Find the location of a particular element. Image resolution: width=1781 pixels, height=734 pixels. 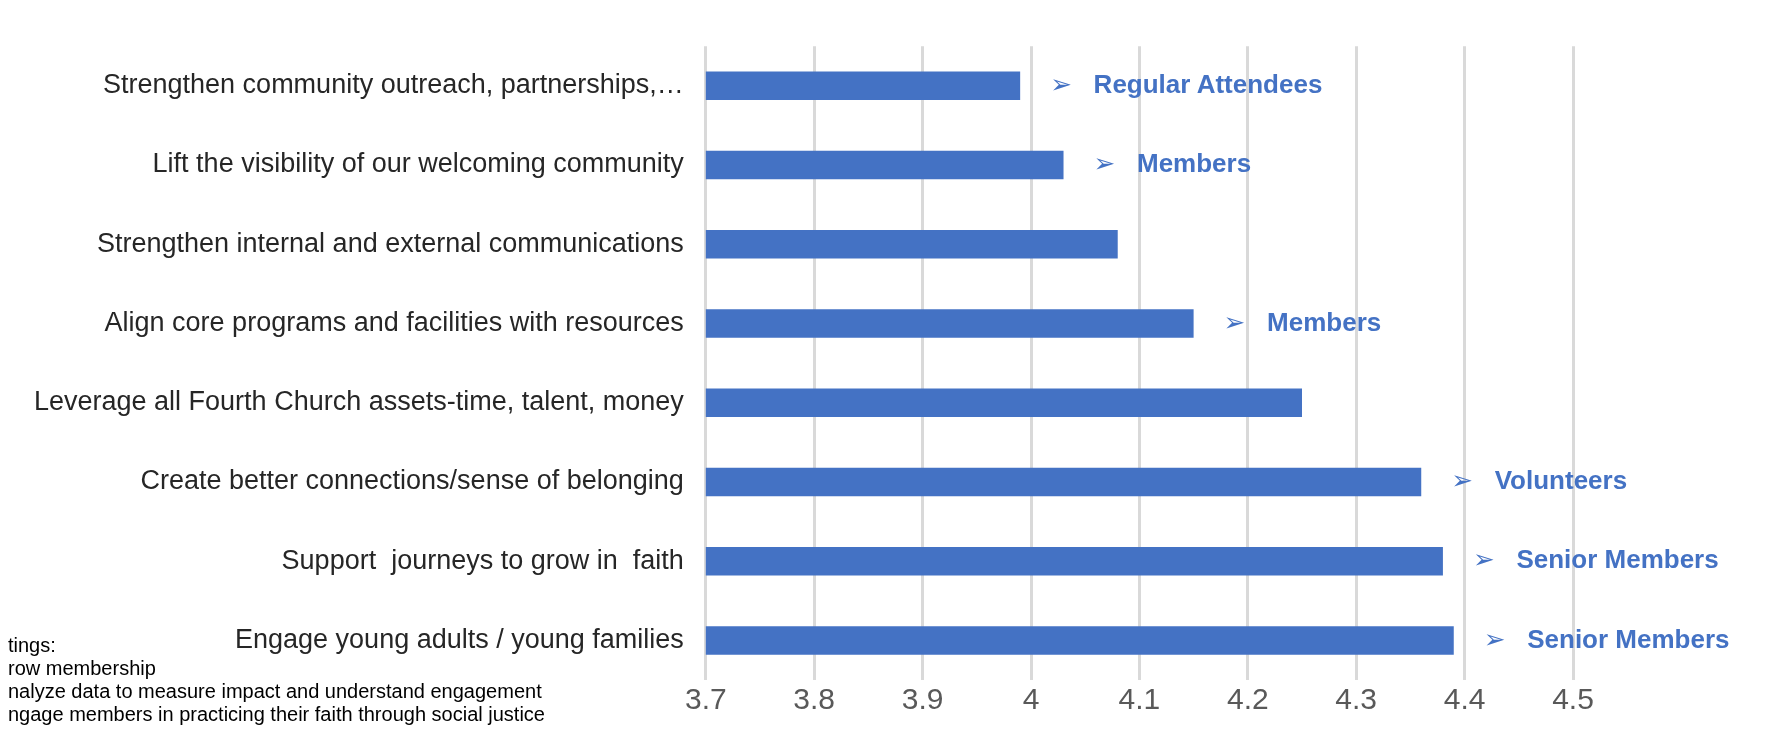

x-tick-label: 4.3 is located at coordinates (1356, 699).